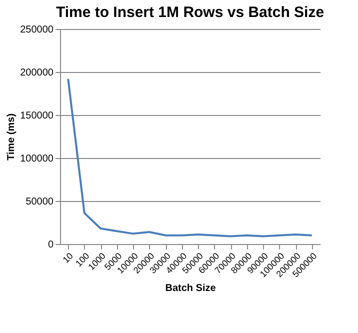  Describe the element at coordinates (37, 30) in the screenshot. I see `y-tick-label: 250000` at that location.